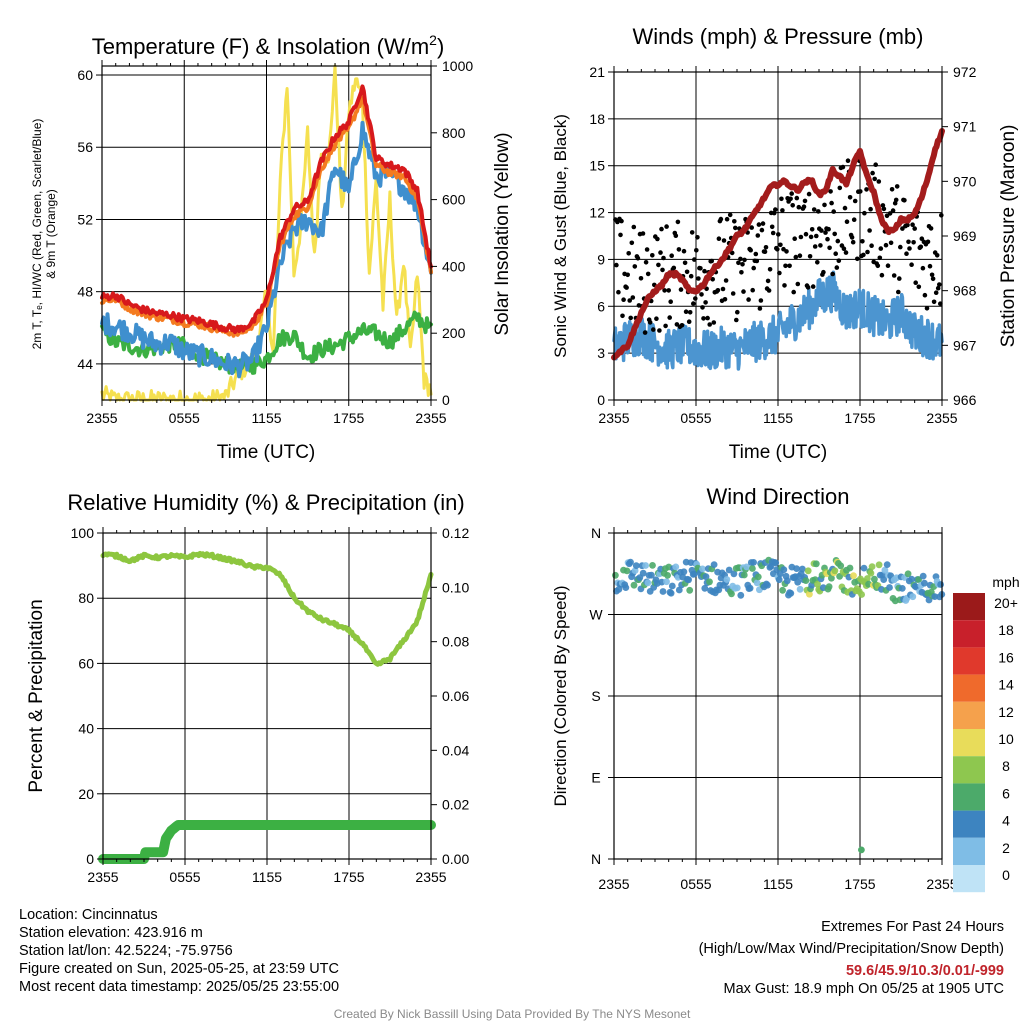  Describe the element at coordinates (1006, 685) in the screenshot. I see `colorbar-label: 14` at that location.